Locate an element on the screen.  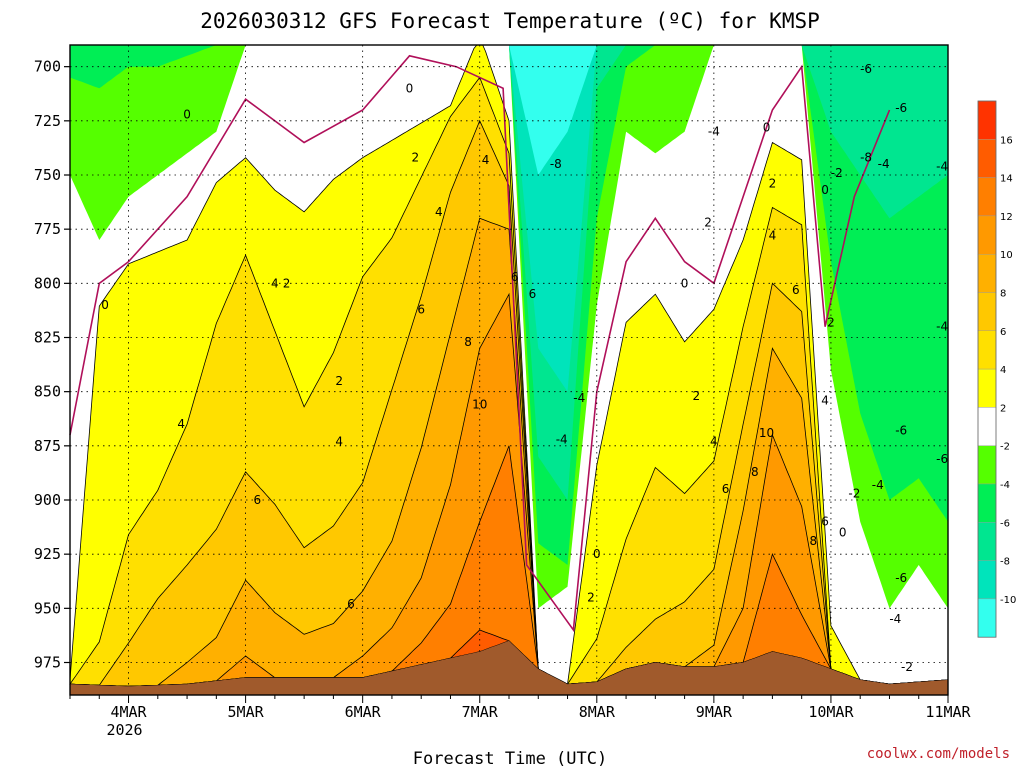
x-tick-label: 5MAR is located at coordinates (246, 712).